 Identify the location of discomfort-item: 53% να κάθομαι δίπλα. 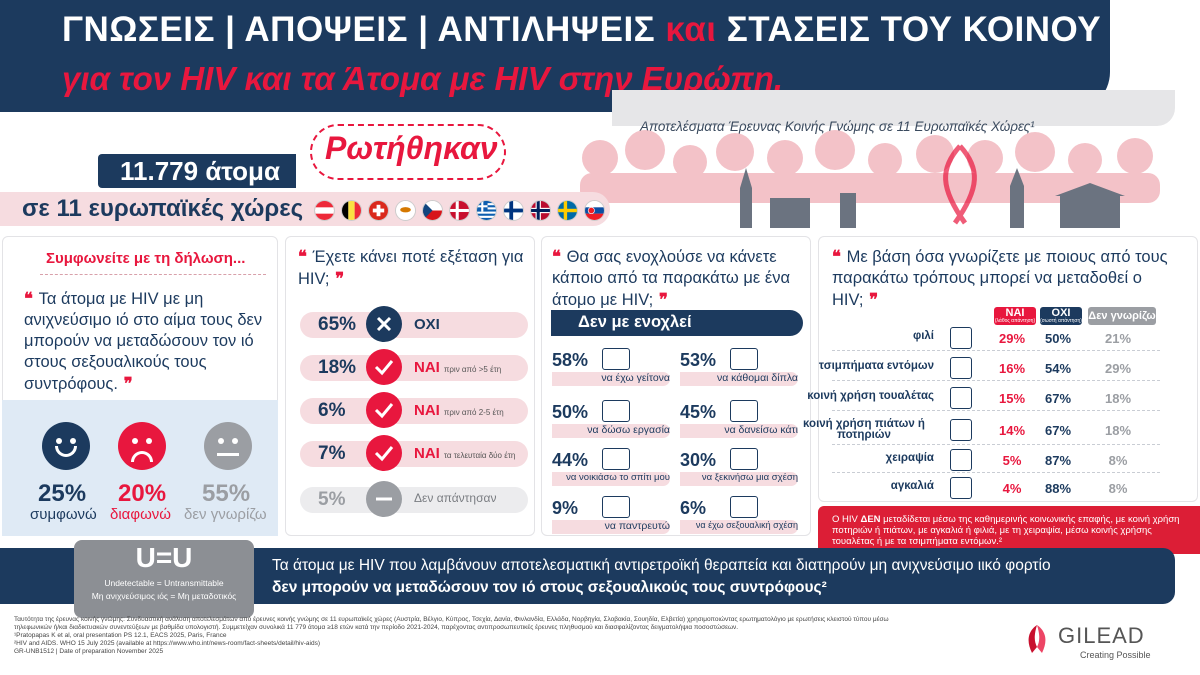
(739, 367).